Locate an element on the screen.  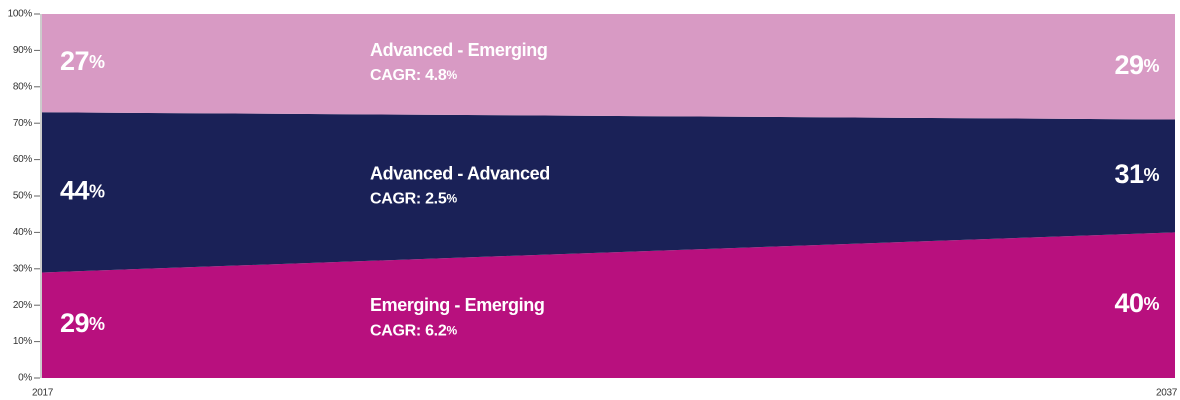
y-tick-label: 40% is located at coordinates (23, 232).